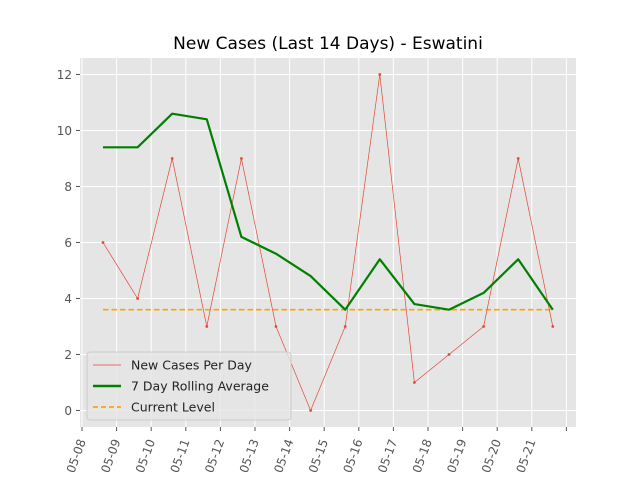 The image size is (640, 480). I want to click on x-tick-label: 05-11, so click(180, 456).